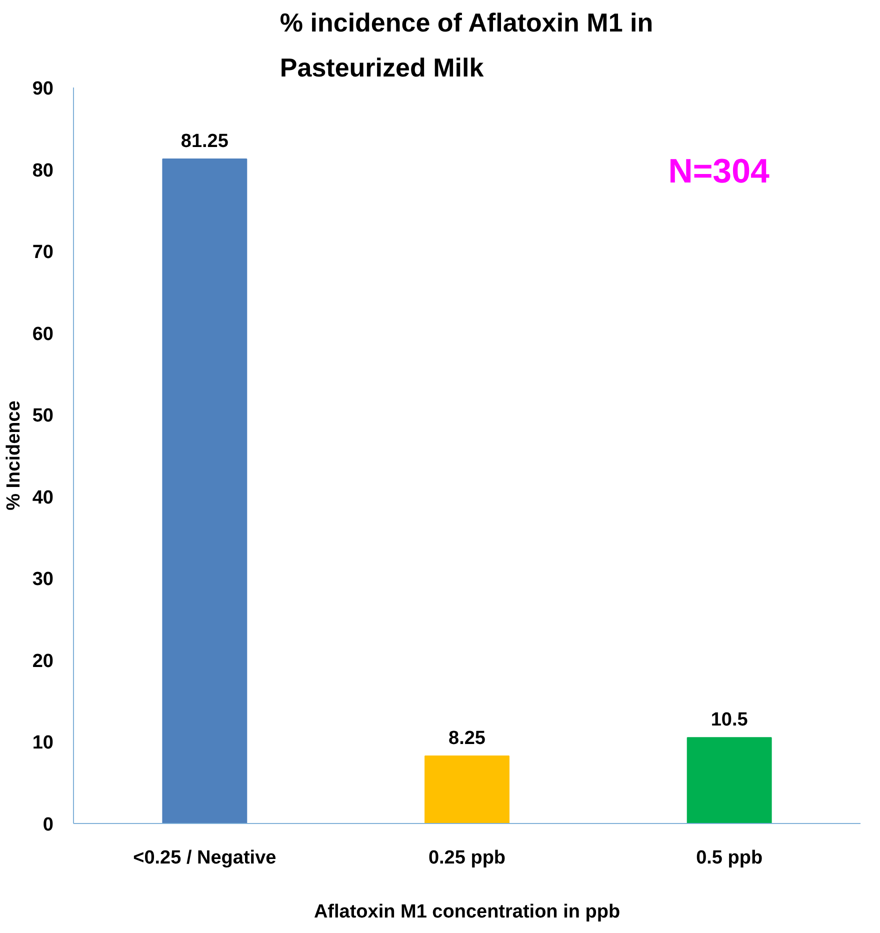  I want to click on chart-title: % incidence of Aflatoxin M1 in Pasteurized Milk, so click(467, 45).